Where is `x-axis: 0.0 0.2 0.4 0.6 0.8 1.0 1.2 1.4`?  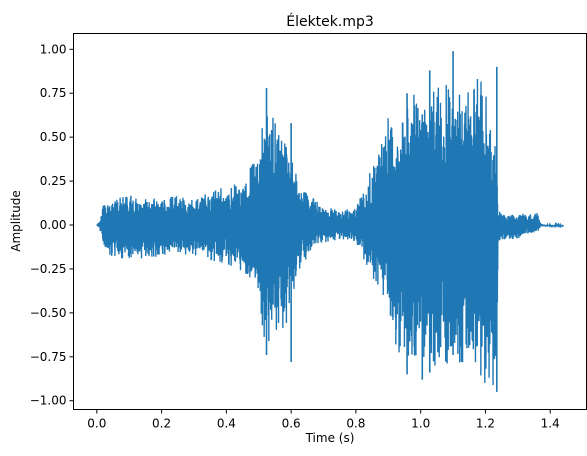
x-axis: 0.0 0.2 0.4 0.6 0.8 1.0 1.2 1.4 is located at coordinates (323, 420).